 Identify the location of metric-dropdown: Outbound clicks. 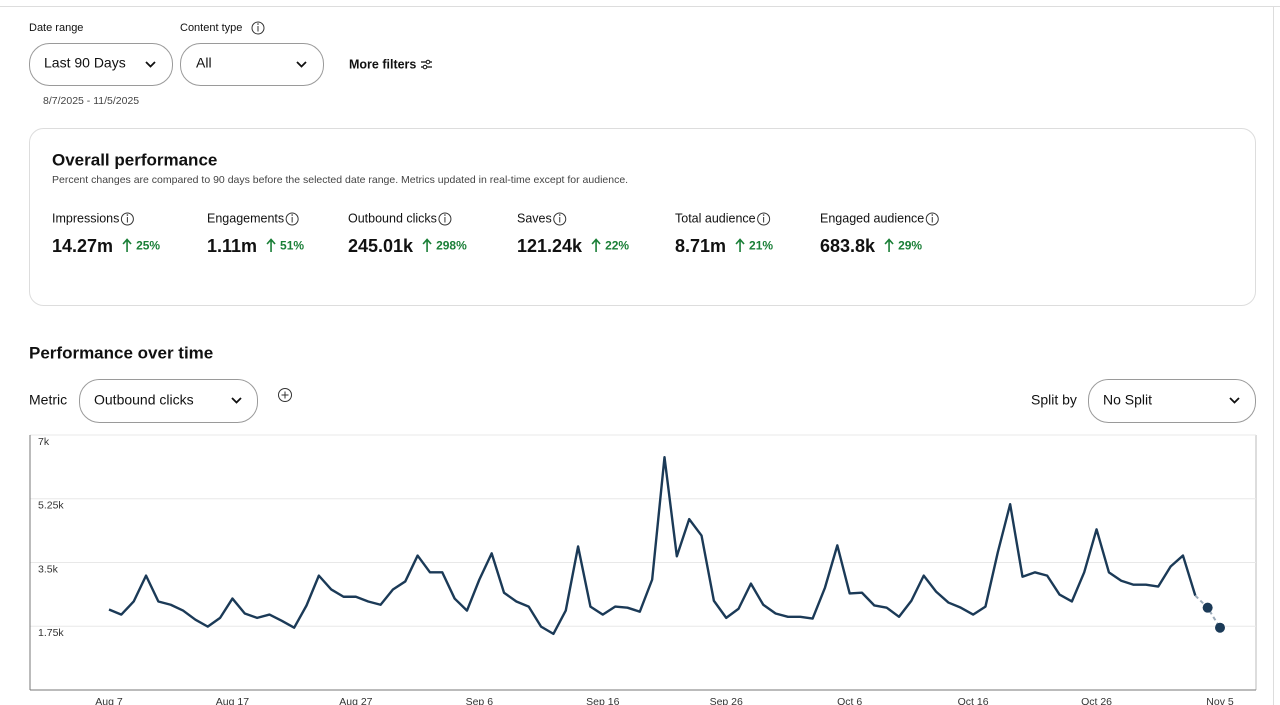
(168, 401).